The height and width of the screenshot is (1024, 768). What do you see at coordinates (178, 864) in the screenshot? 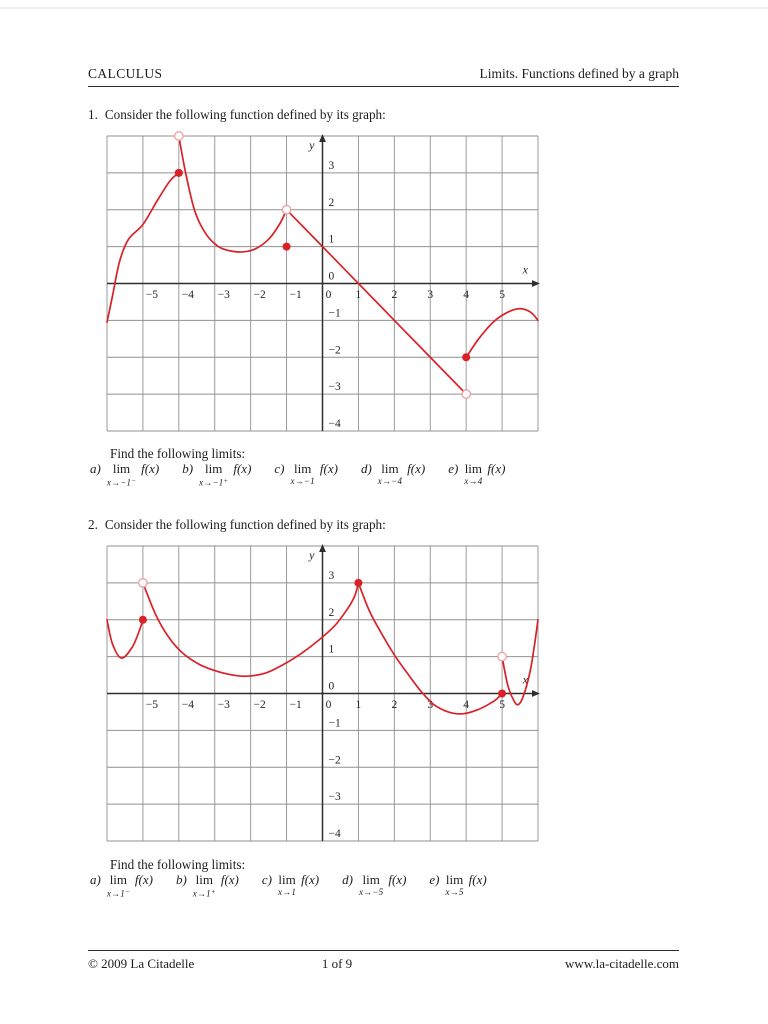
I see `find-limits-text-2: Find the following limits:` at bounding box center [178, 864].